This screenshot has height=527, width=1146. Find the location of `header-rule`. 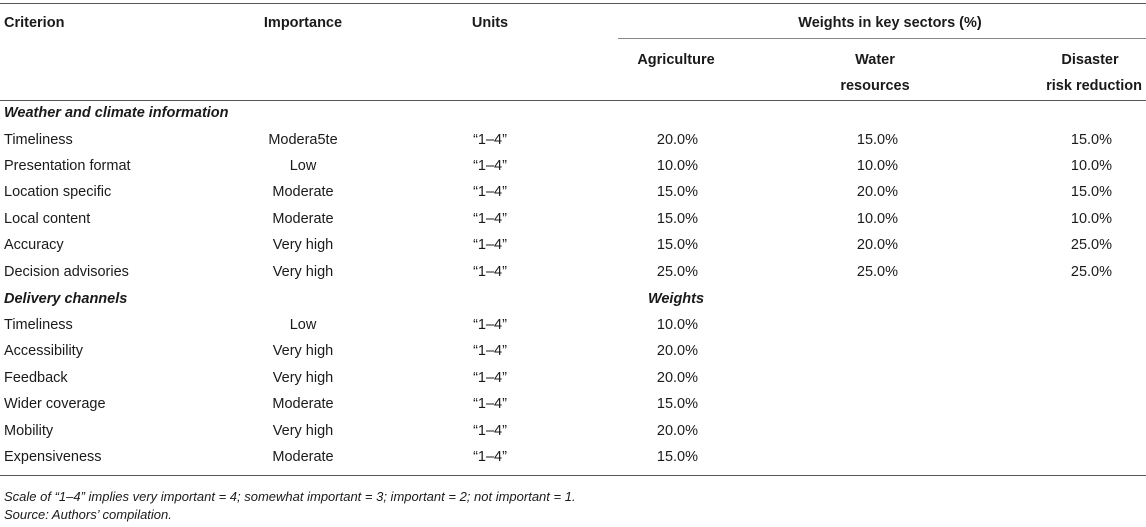

header-rule is located at coordinates (573, 100).